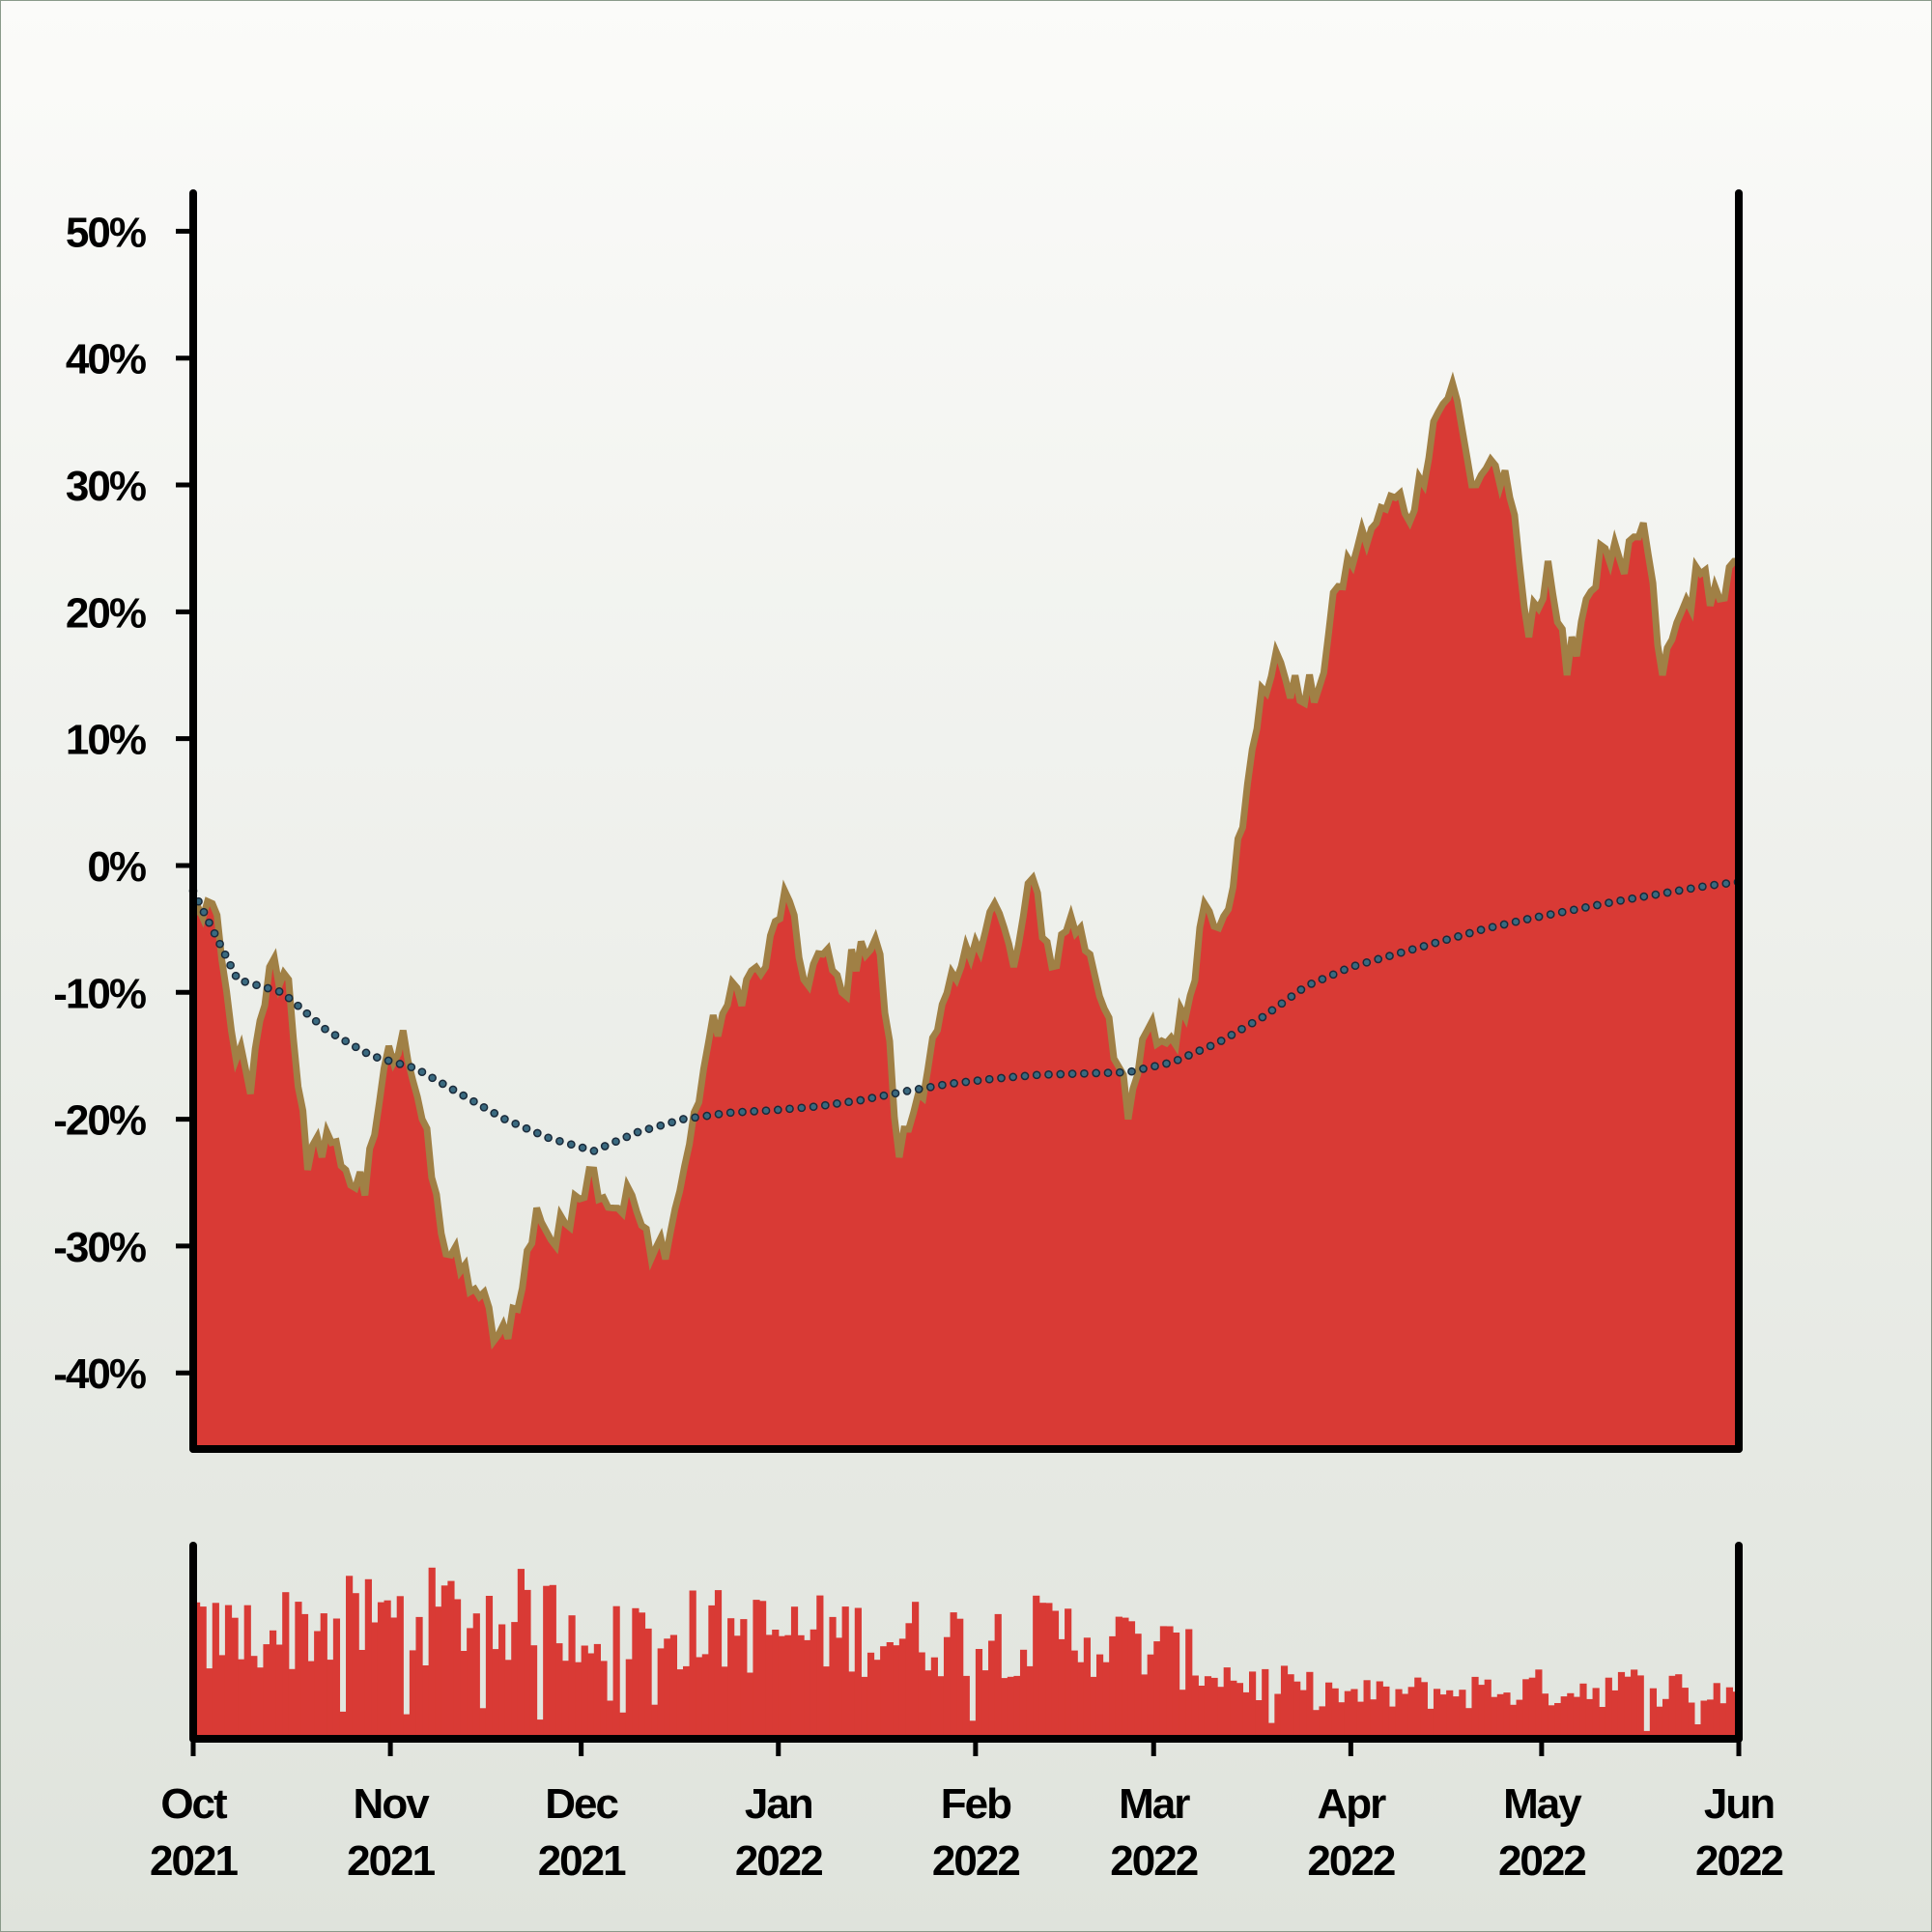  What do you see at coordinates (965, 1016) in the screenshot?
I see `moving-average-series` at bounding box center [965, 1016].